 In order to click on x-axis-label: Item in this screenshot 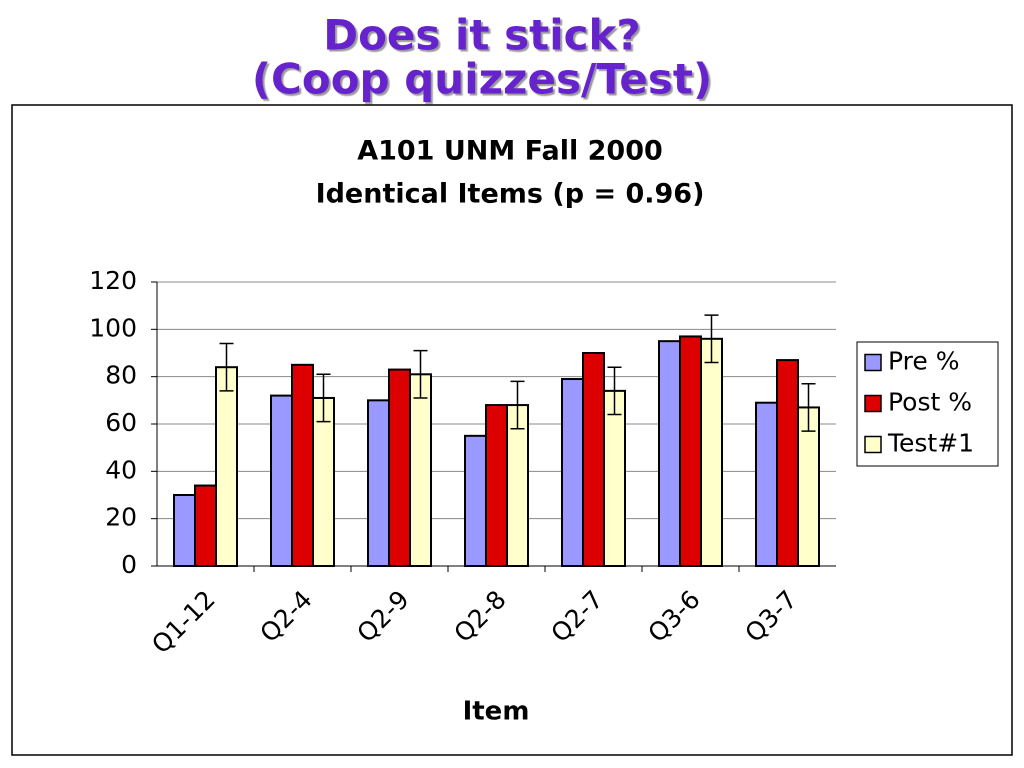, I will do `click(496, 712)`.